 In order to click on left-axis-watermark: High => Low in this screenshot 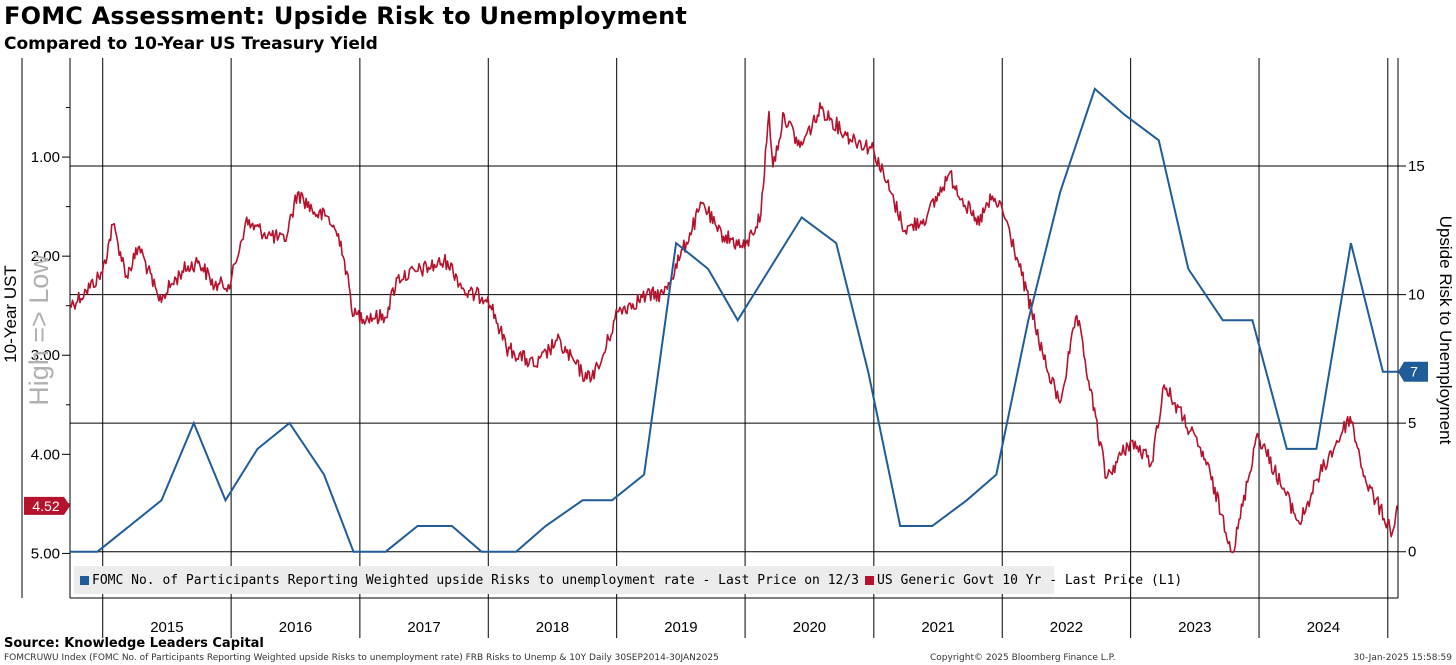, I will do `click(39, 330)`.